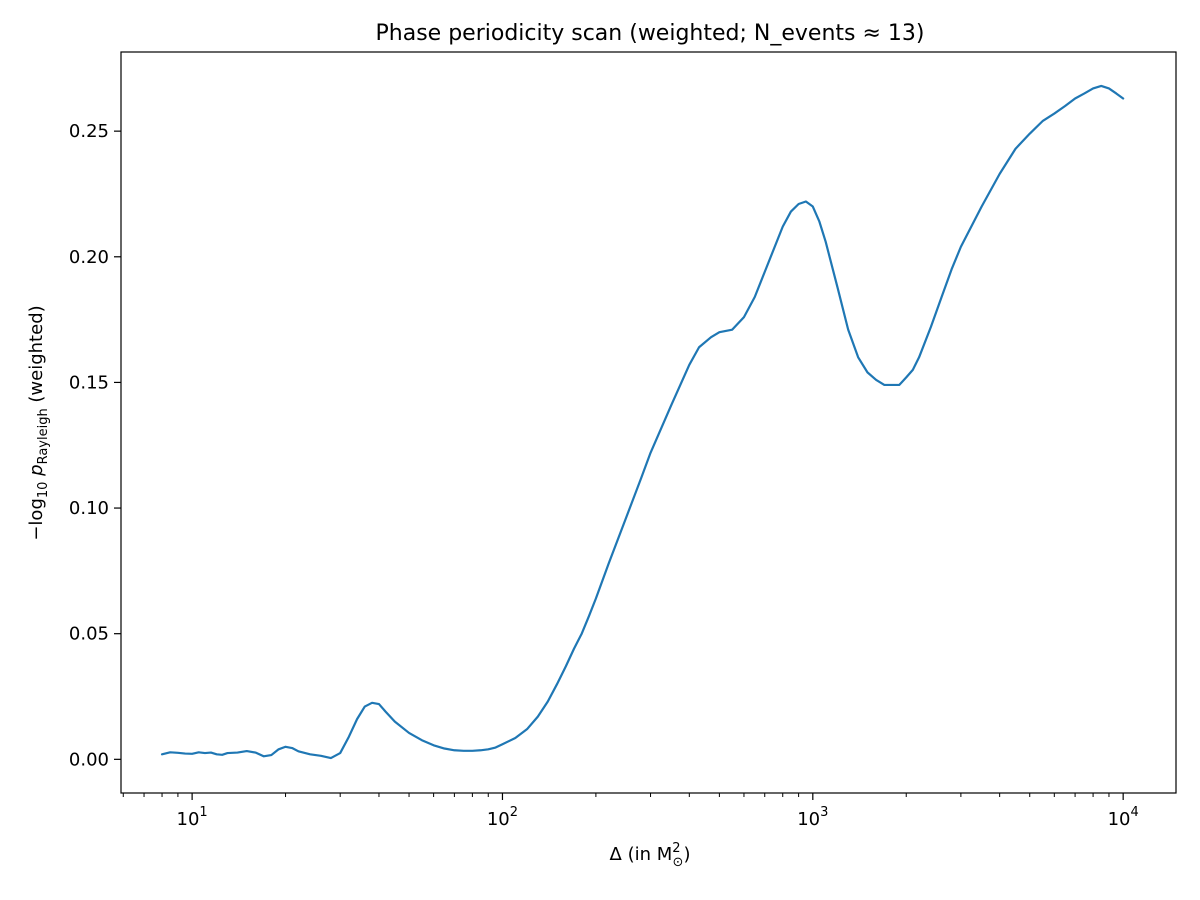 The image size is (1200, 900). Describe the element at coordinates (89, 759) in the screenshot. I see `y-tick-label-0: 0.00` at that location.